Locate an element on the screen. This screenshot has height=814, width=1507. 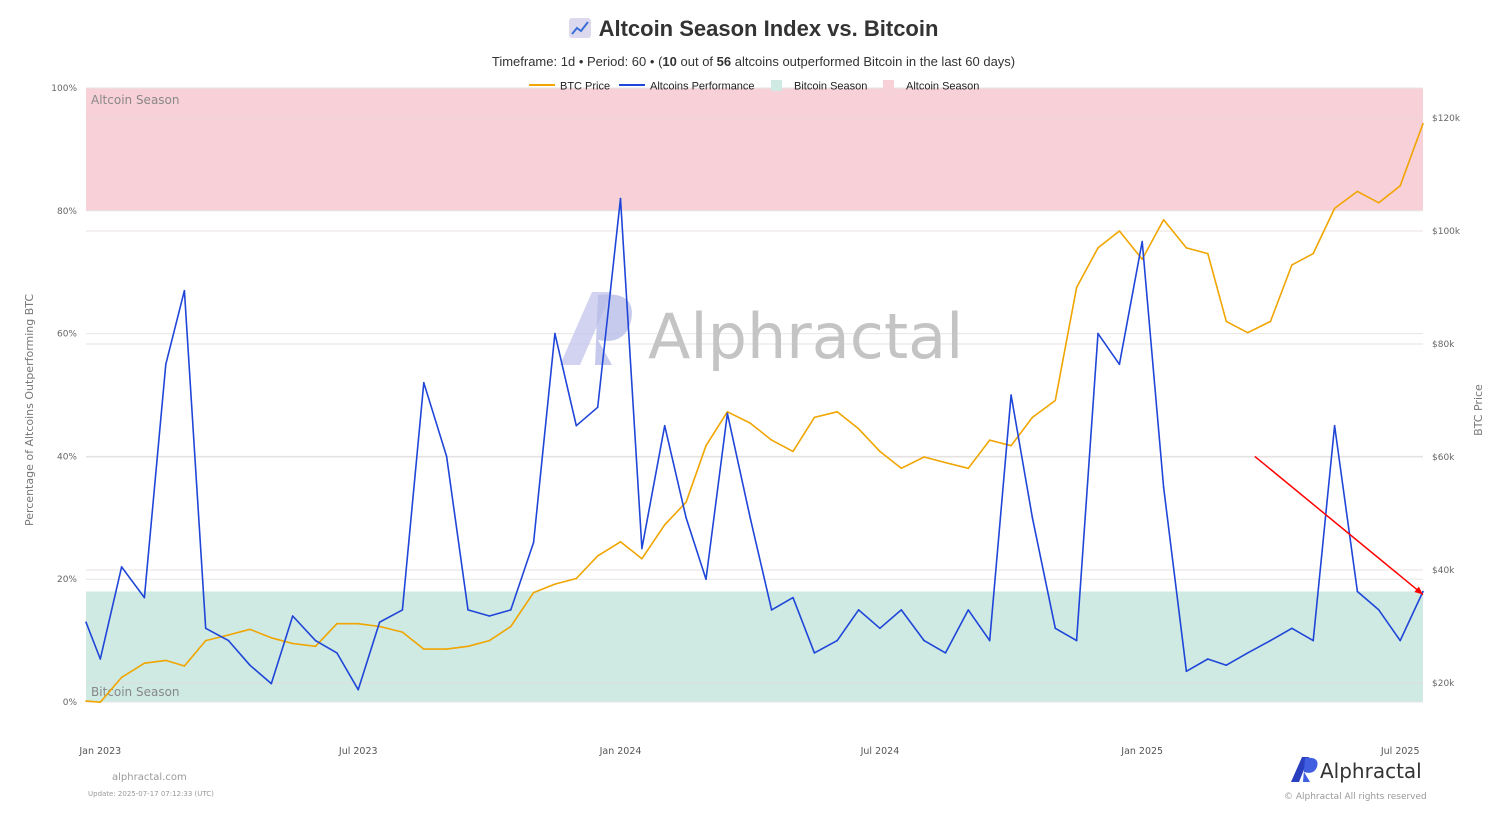
y2-tick-label: $60k is located at coordinates (1443, 458).